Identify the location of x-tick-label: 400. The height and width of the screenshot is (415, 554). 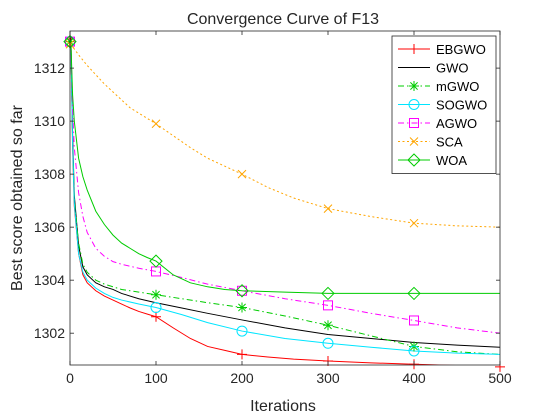
(414, 378).